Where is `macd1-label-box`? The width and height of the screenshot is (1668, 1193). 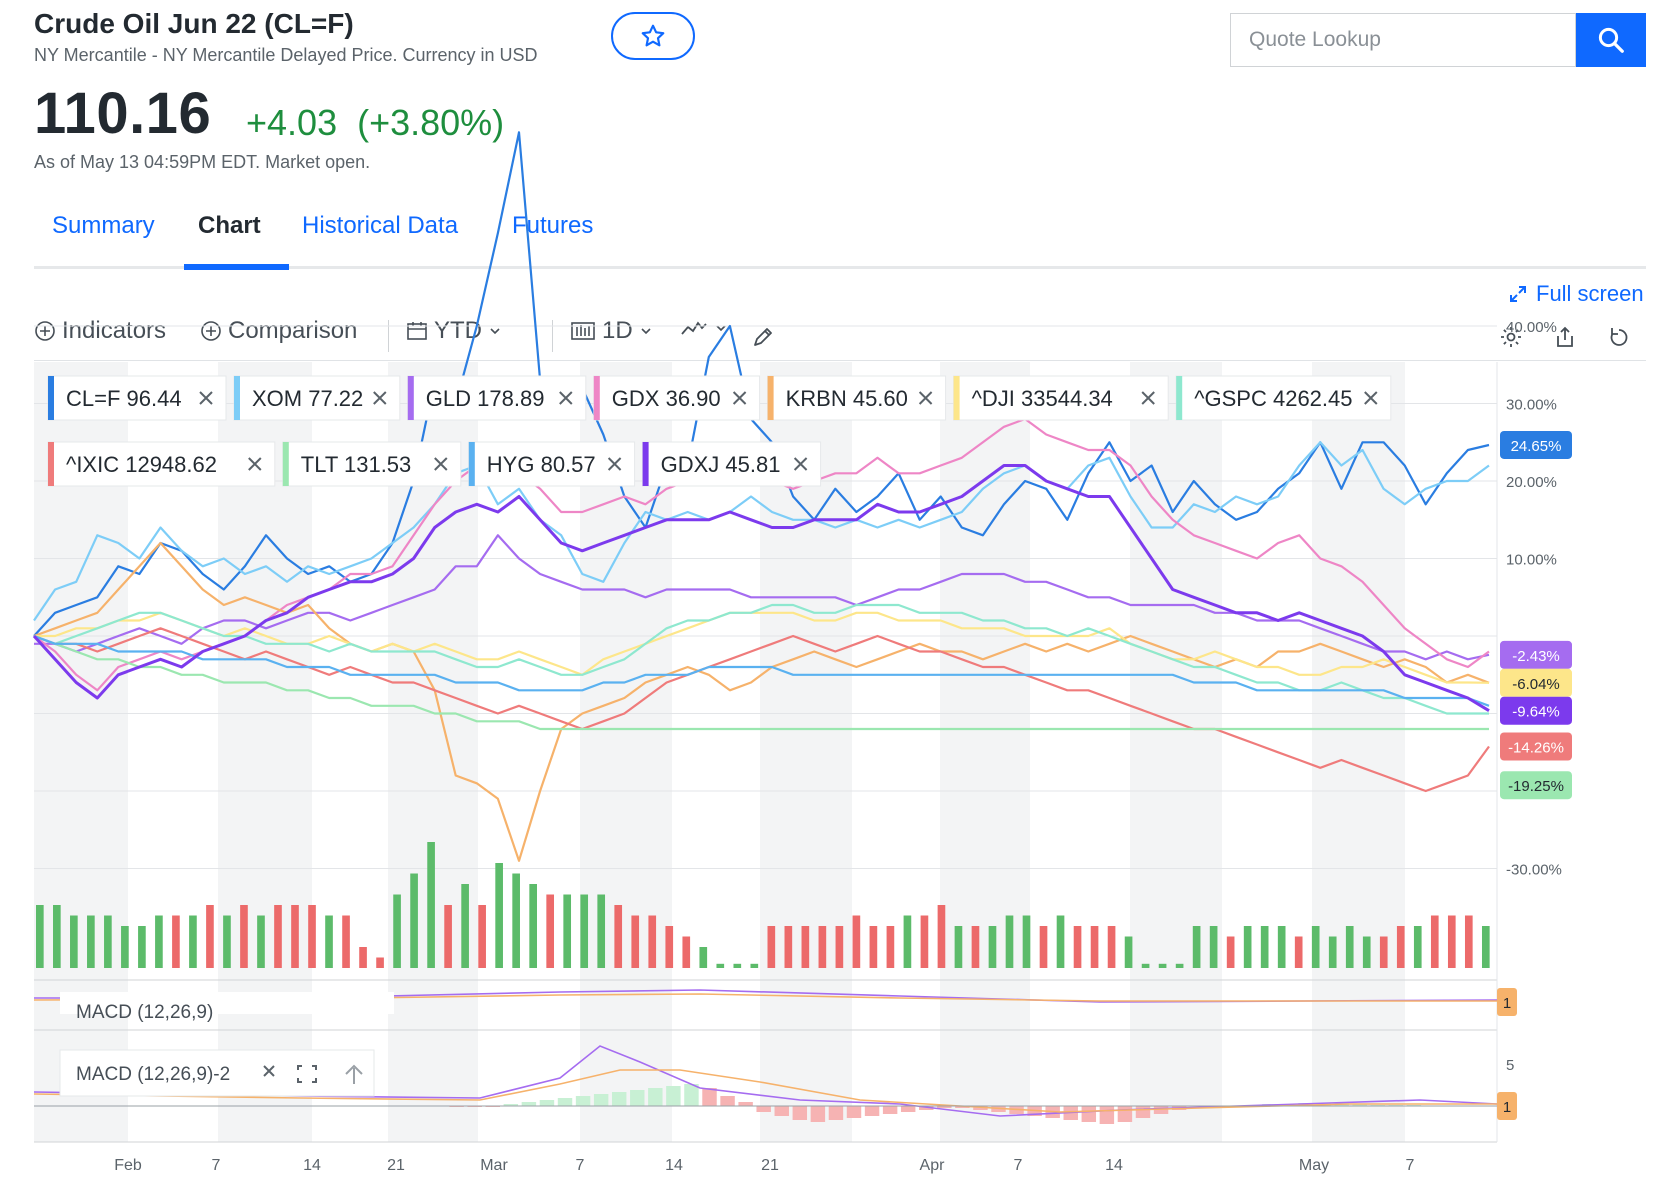
macd1-label-box is located at coordinates (227, 1003).